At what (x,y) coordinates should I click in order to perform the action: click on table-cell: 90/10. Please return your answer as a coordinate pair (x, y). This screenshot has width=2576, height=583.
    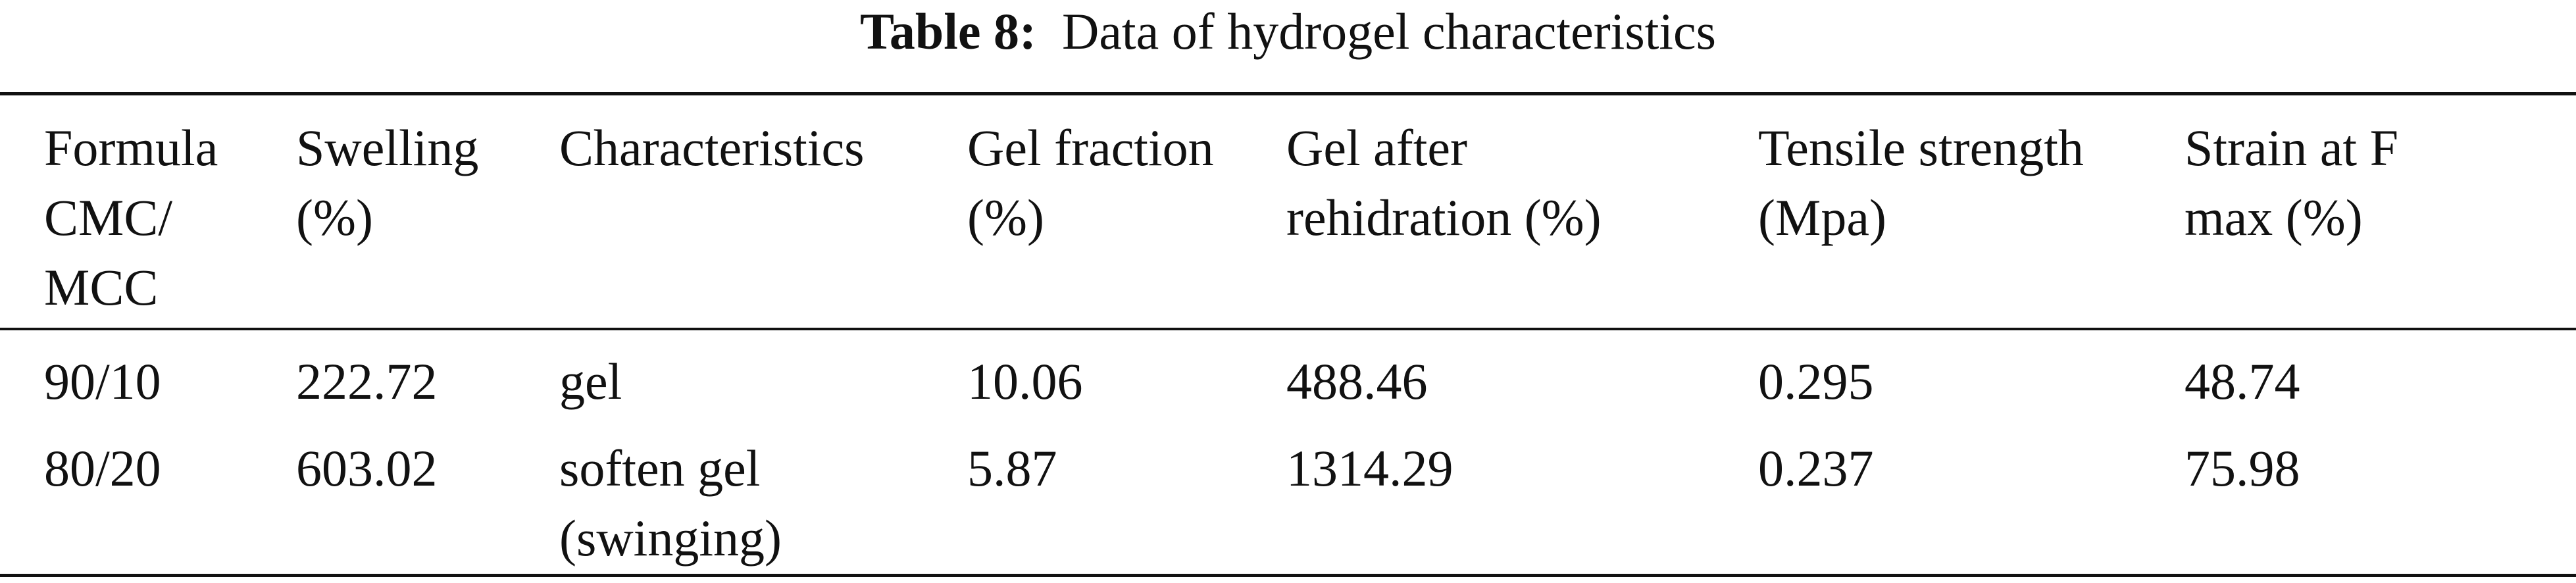
    Looking at the image, I should click on (102, 381).